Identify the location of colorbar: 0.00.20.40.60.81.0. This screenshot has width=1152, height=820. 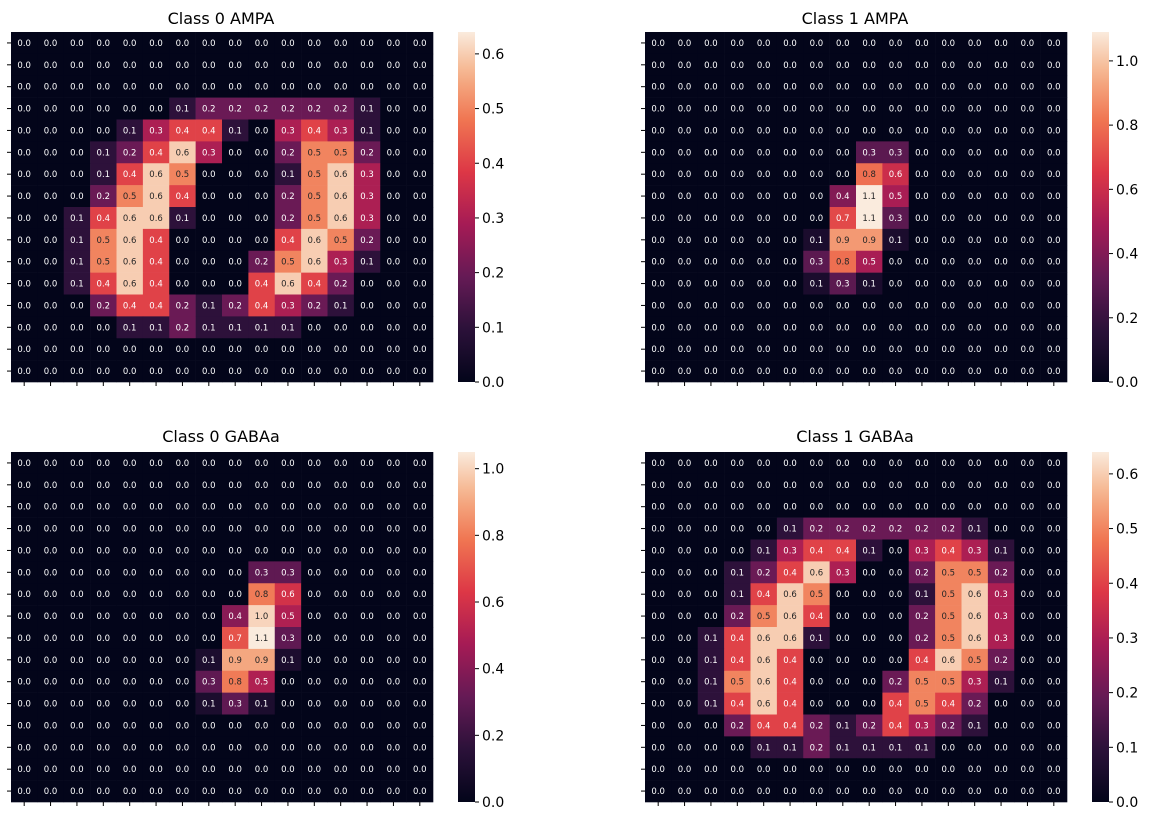
(1115, 211).